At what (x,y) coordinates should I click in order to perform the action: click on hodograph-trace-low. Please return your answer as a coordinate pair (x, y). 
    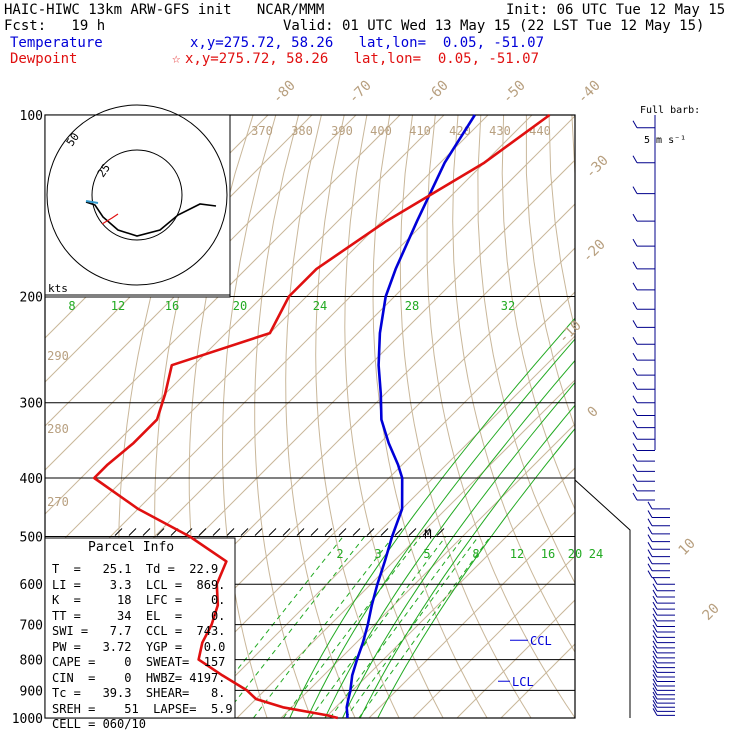
    Looking at the image, I should click on (92, 202).